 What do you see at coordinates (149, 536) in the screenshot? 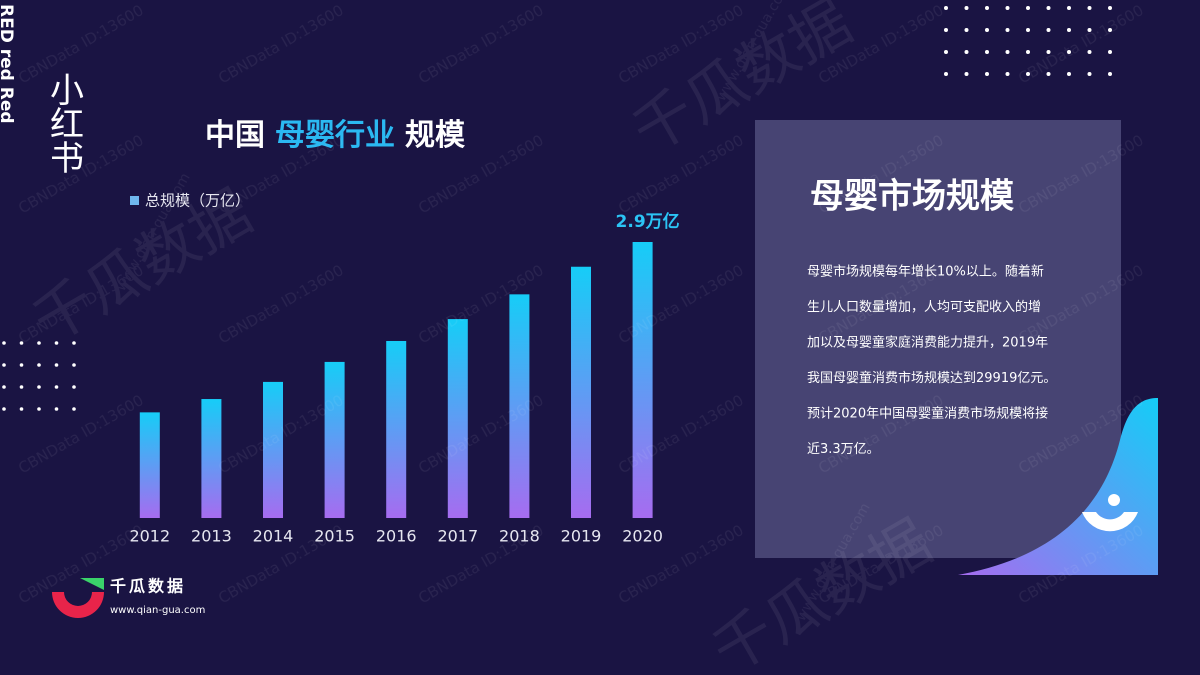
I see `x-tick-label: 2012` at bounding box center [149, 536].